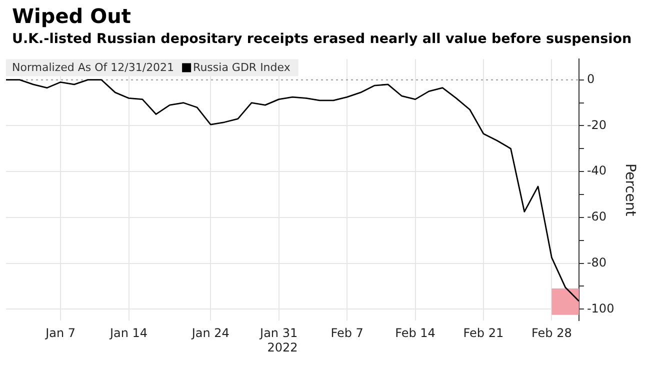 This screenshot has height=385, width=646. Describe the element at coordinates (282, 347) in the screenshot. I see `text: 2022` at that location.